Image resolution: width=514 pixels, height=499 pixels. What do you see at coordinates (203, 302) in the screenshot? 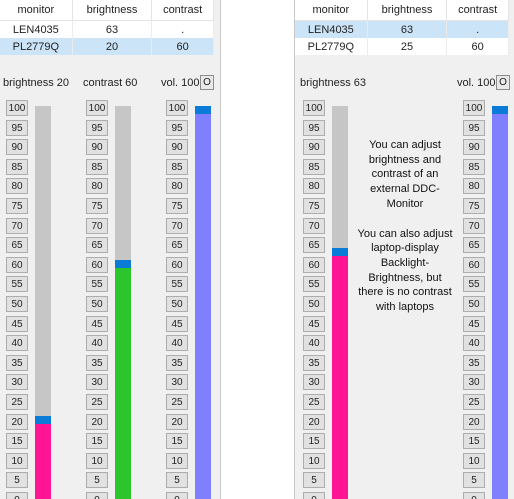
I see `volume-slider` at bounding box center [203, 302].